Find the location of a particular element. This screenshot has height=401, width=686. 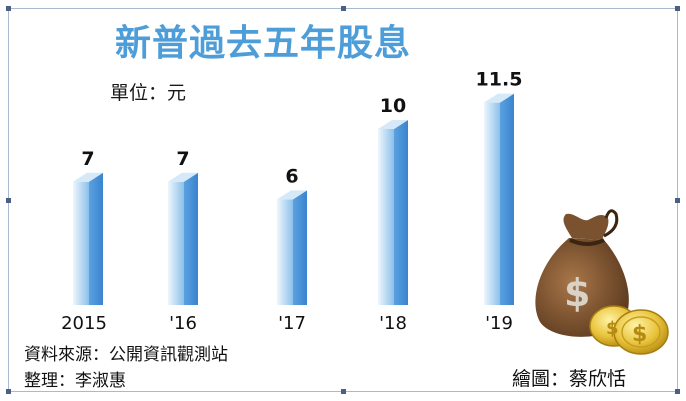

bar-value-label: 6 is located at coordinates (291, 176).